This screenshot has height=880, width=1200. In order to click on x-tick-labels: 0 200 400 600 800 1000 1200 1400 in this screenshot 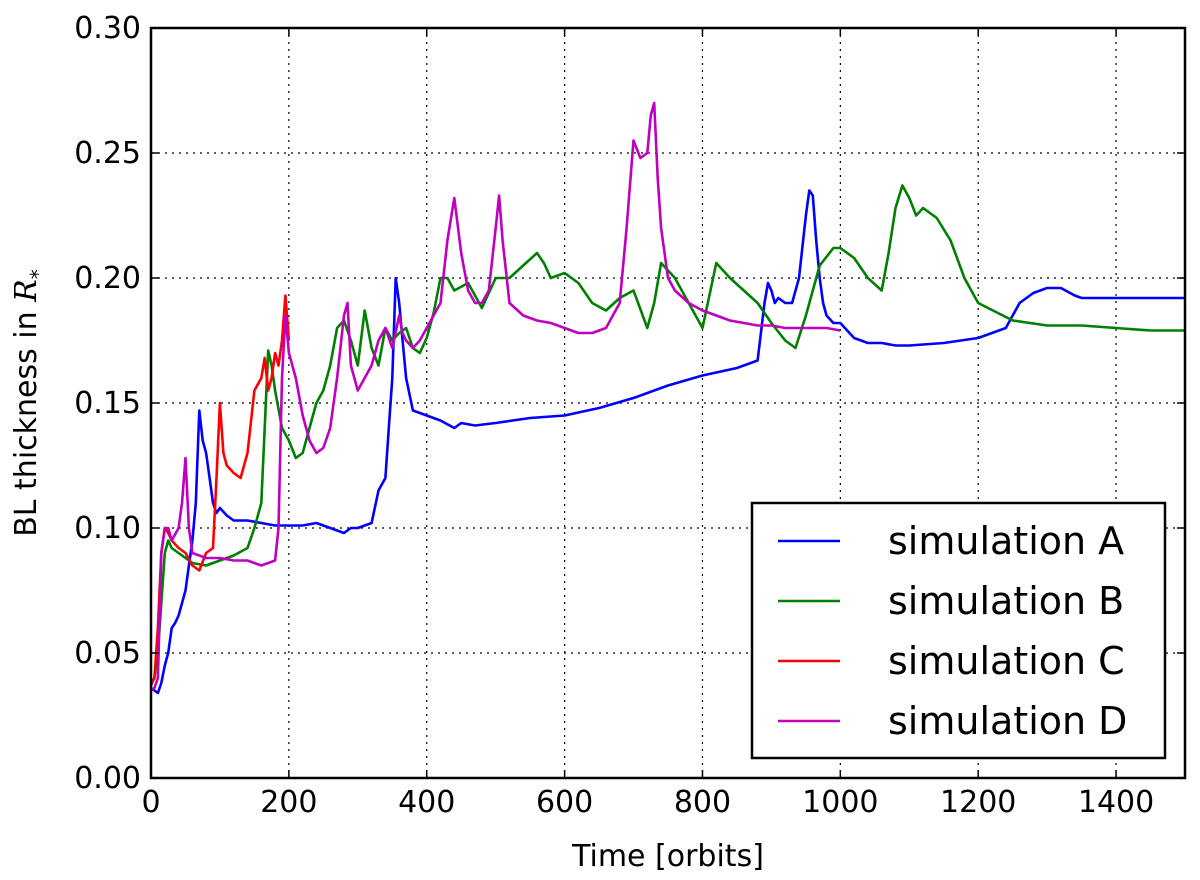, I will do `click(647, 802)`.